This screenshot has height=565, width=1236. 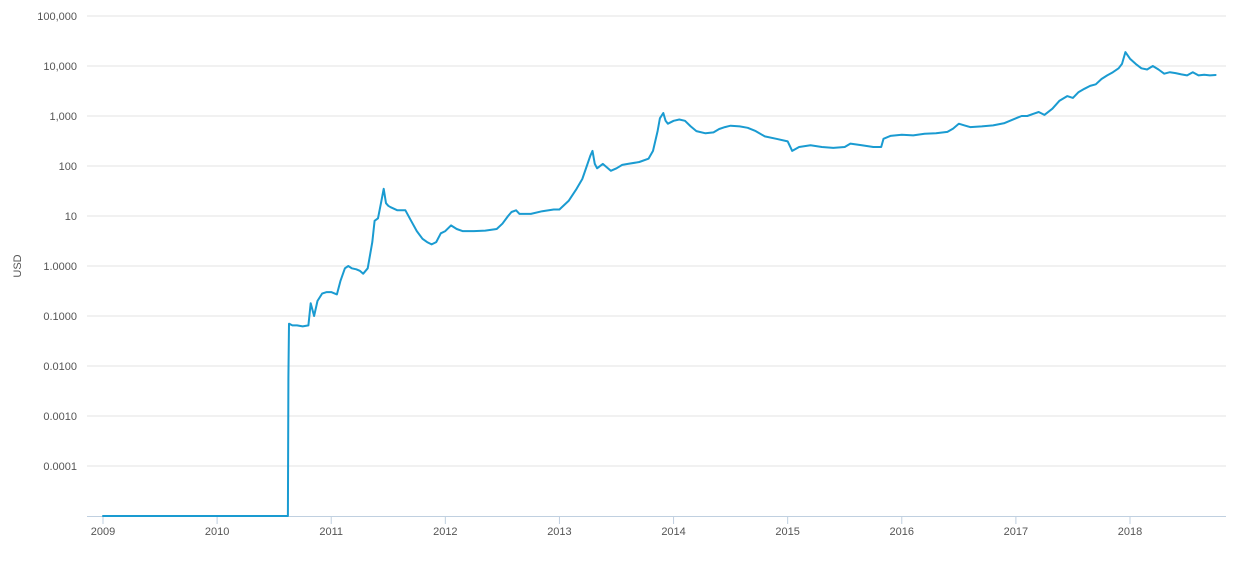 I want to click on y-tick-label: 0.0100, so click(x=60, y=367).